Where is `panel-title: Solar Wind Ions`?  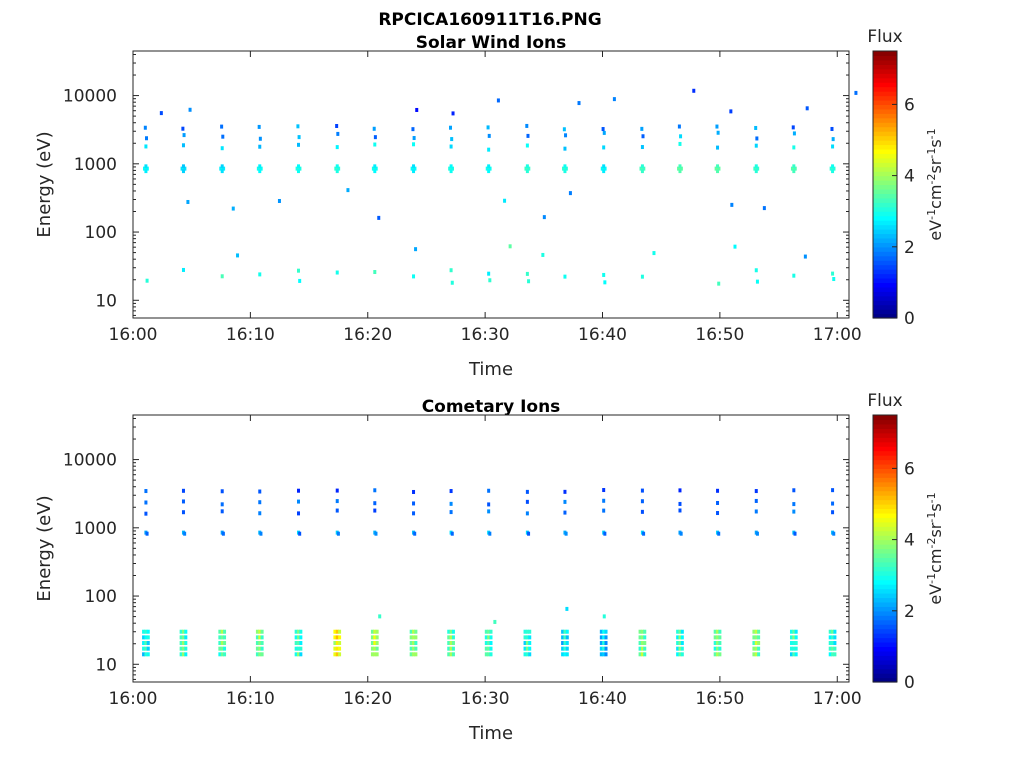
panel-title: Solar Wind Ions is located at coordinates (491, 43).